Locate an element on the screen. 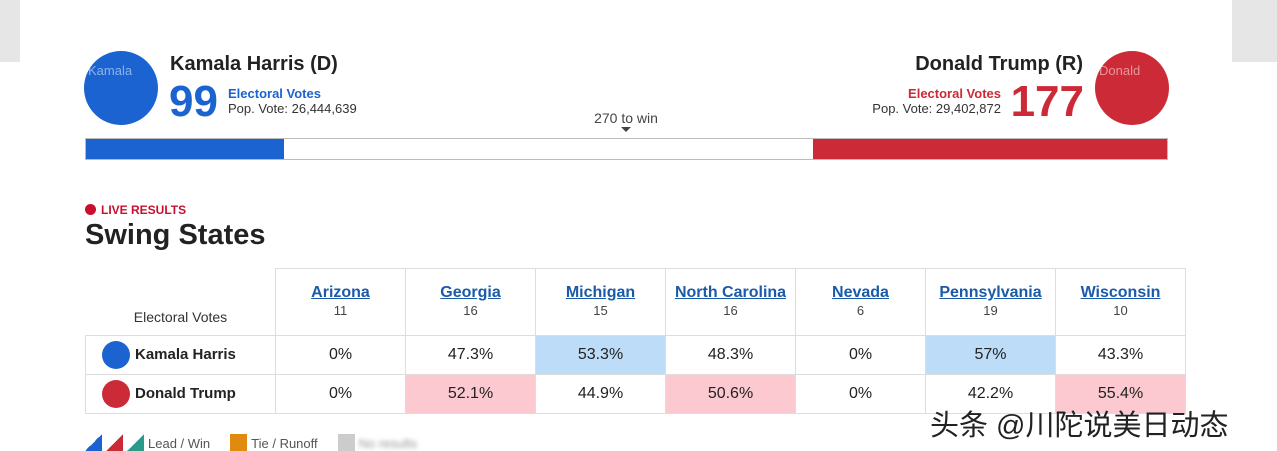  avatar: Donald is located at coordinates (1132, 88).